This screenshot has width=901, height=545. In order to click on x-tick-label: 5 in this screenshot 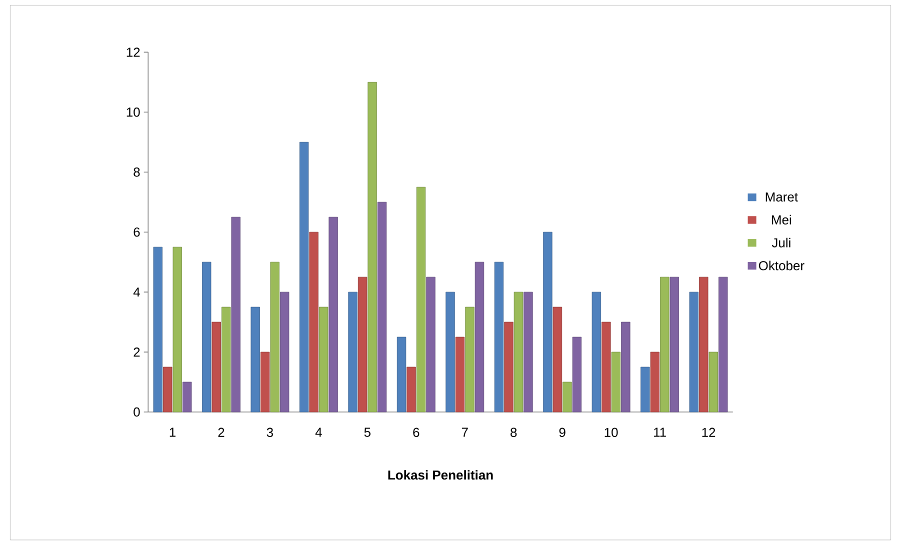, I will do `click(367, 432)`.